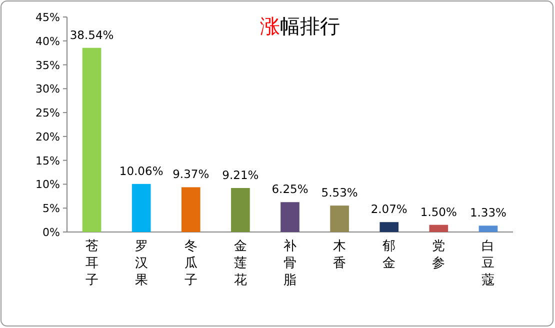  I want to click on data-label: 9.21%, so click(240, 175).